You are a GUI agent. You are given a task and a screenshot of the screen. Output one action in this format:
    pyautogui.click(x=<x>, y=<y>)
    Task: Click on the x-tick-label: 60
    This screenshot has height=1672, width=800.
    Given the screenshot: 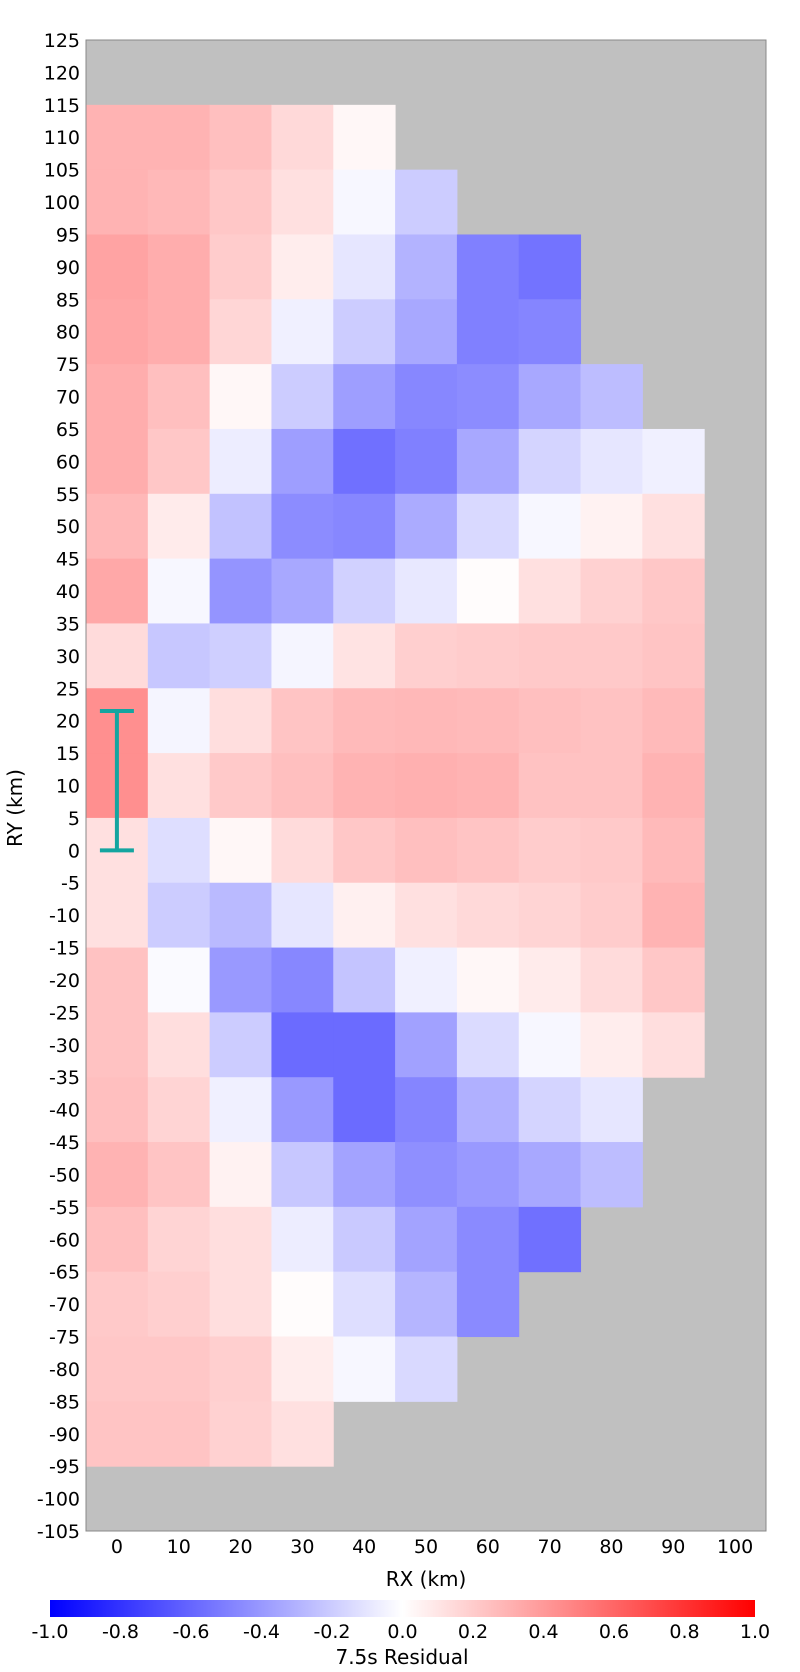 What is the action you would take?
    pyautogui.click(x=488, y=1547)
    